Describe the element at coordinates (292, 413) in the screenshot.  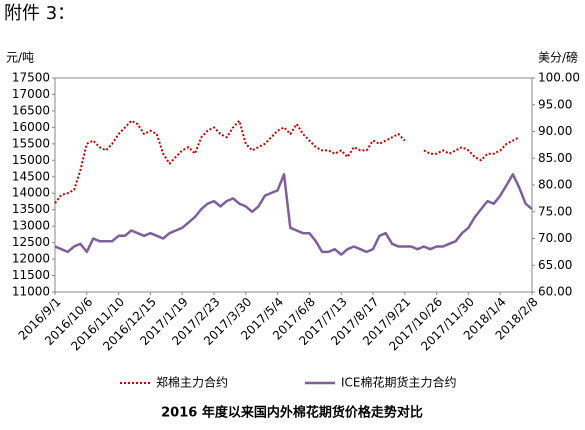
I see `caption: 2016 年度以来国内外棉花期货价格走势对比` at that location.